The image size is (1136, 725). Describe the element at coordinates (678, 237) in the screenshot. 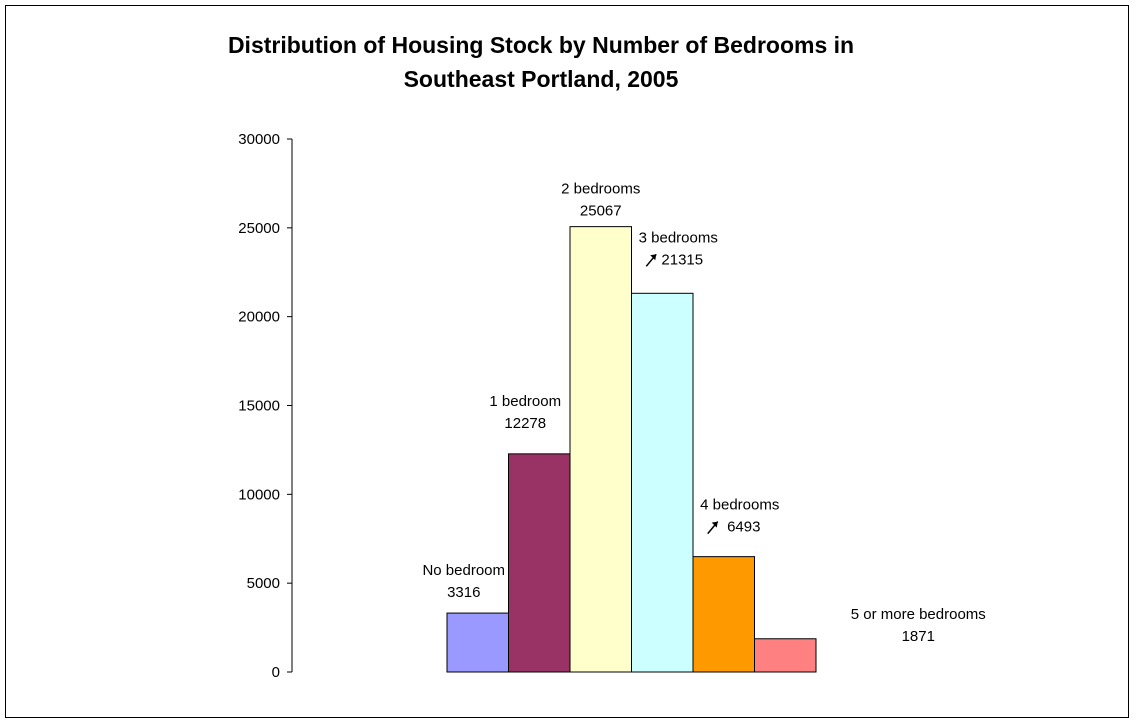

I see `data-label-category: 3 bedrooms` at that location.